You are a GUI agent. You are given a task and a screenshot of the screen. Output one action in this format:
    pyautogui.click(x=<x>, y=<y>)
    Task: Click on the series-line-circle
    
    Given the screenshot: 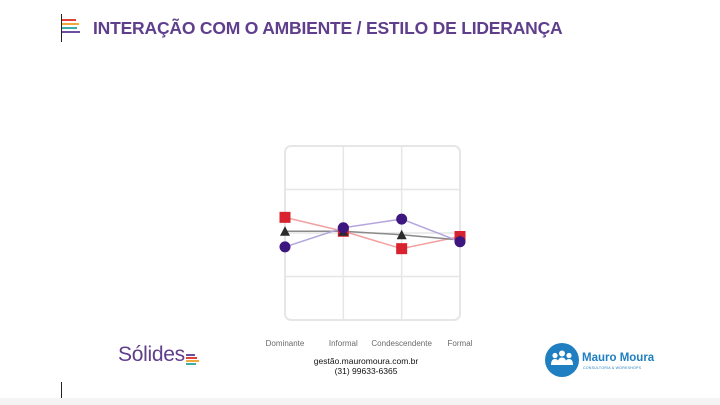 What is the action you would take?
    pyautogui.click(x=372, y=233)
    